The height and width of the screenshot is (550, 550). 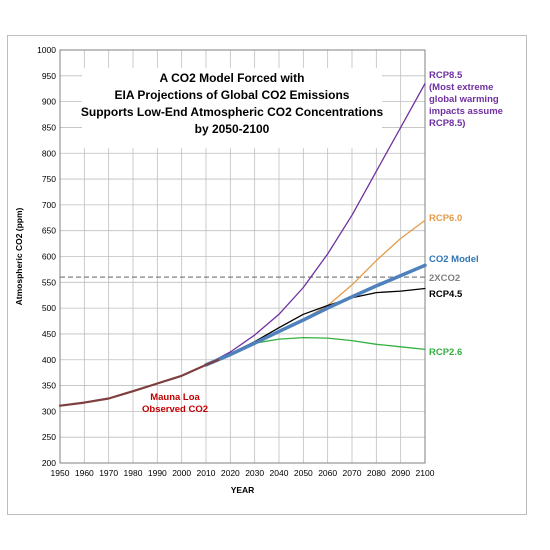 What do you see at coordinates (230, 473) in the screenshot?
I see `x-tick-label: 2020` at bounding box center [230, 473].